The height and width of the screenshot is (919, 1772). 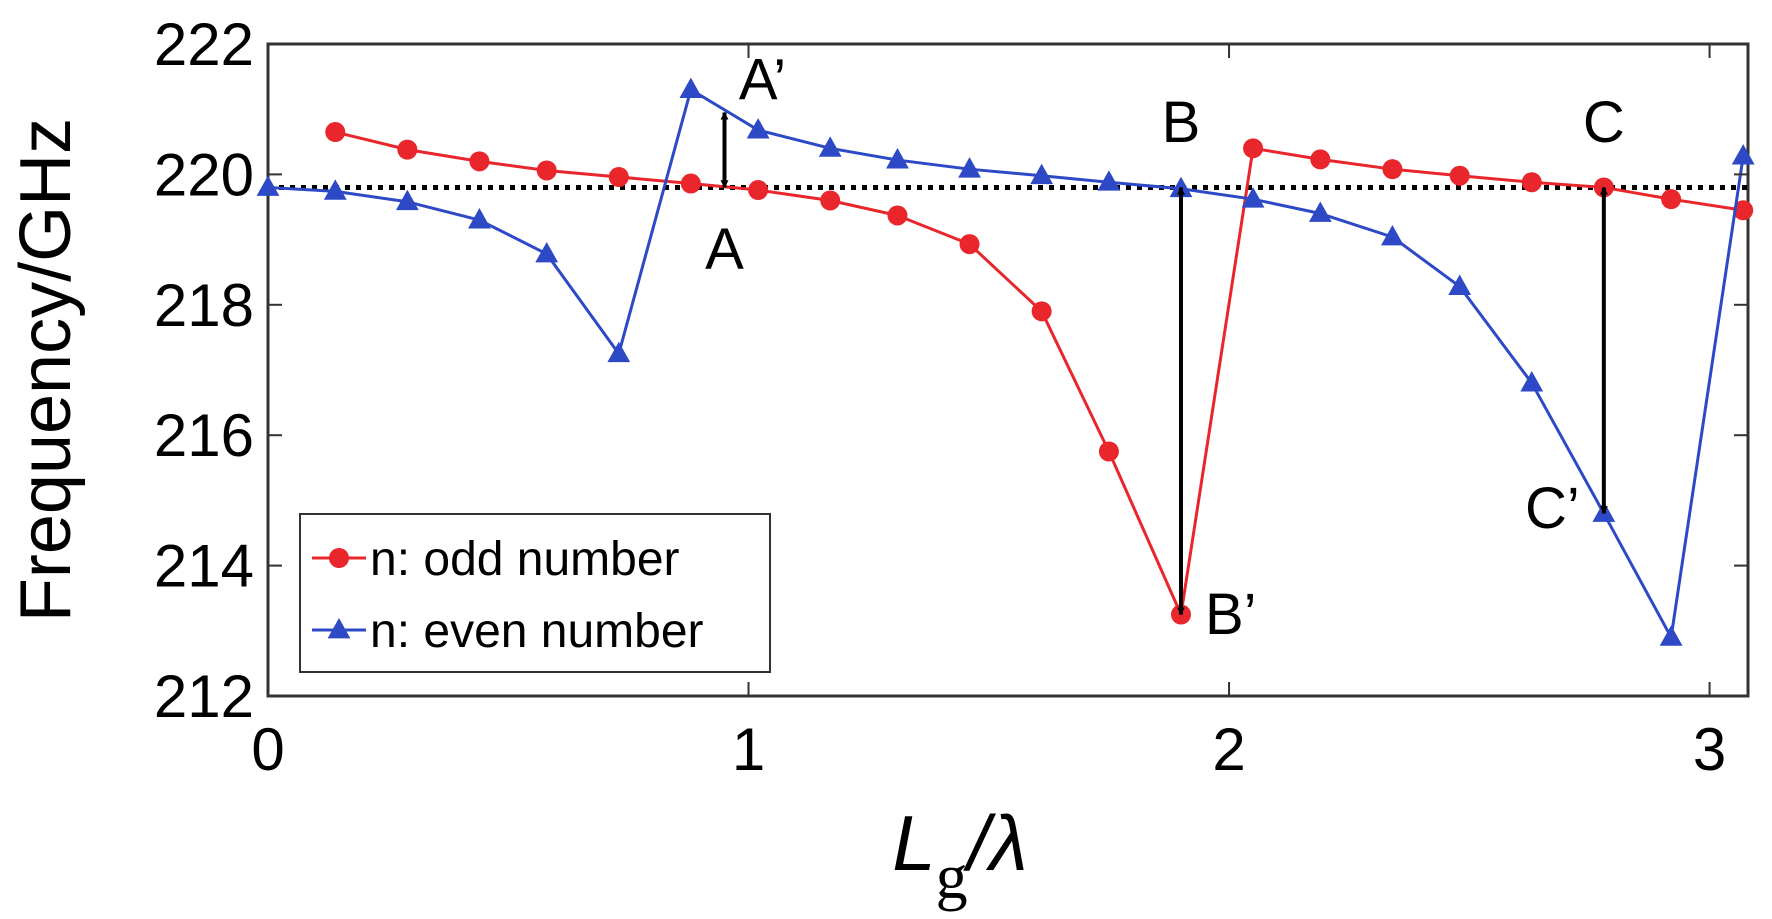 What do you see at coordinates (46, 370) in the screenshot?
I see `y-axis-label: Frequency/GHz` at bounding box center [46, 370].